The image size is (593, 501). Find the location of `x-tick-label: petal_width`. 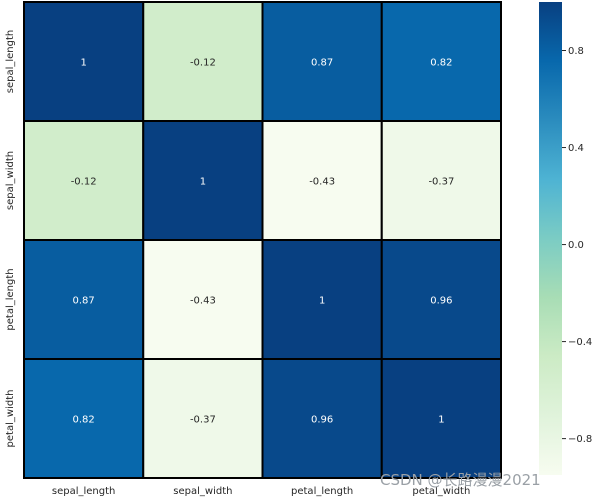

x-tick-label: petal_width is located at coordinates (441, 491).